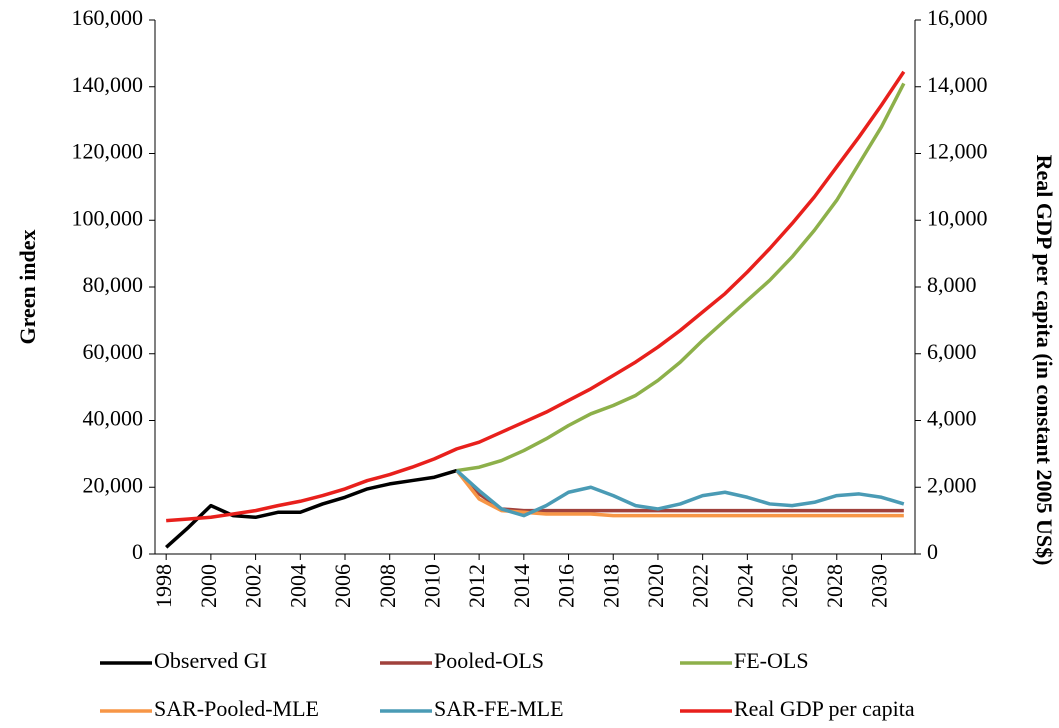 The image size is (1059, 728). What do you see at coordinates (113, 418) in the screenshot?
I see `y-tick-label: 40,000` at bounding box center [113, 418].